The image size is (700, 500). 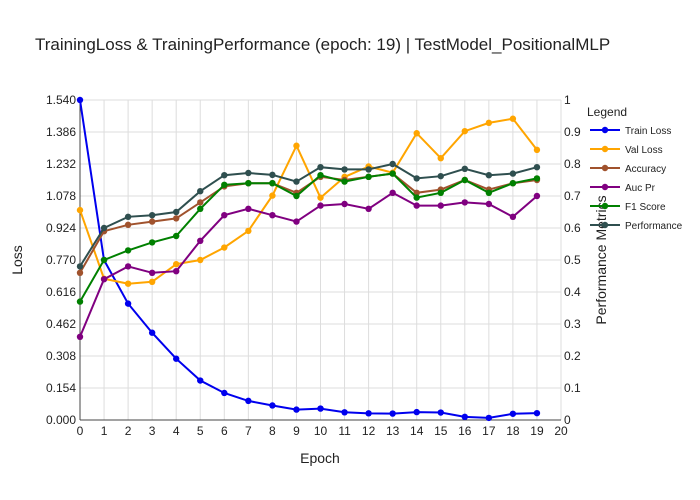 I want to click on series-line, so click(x=308, y=214).